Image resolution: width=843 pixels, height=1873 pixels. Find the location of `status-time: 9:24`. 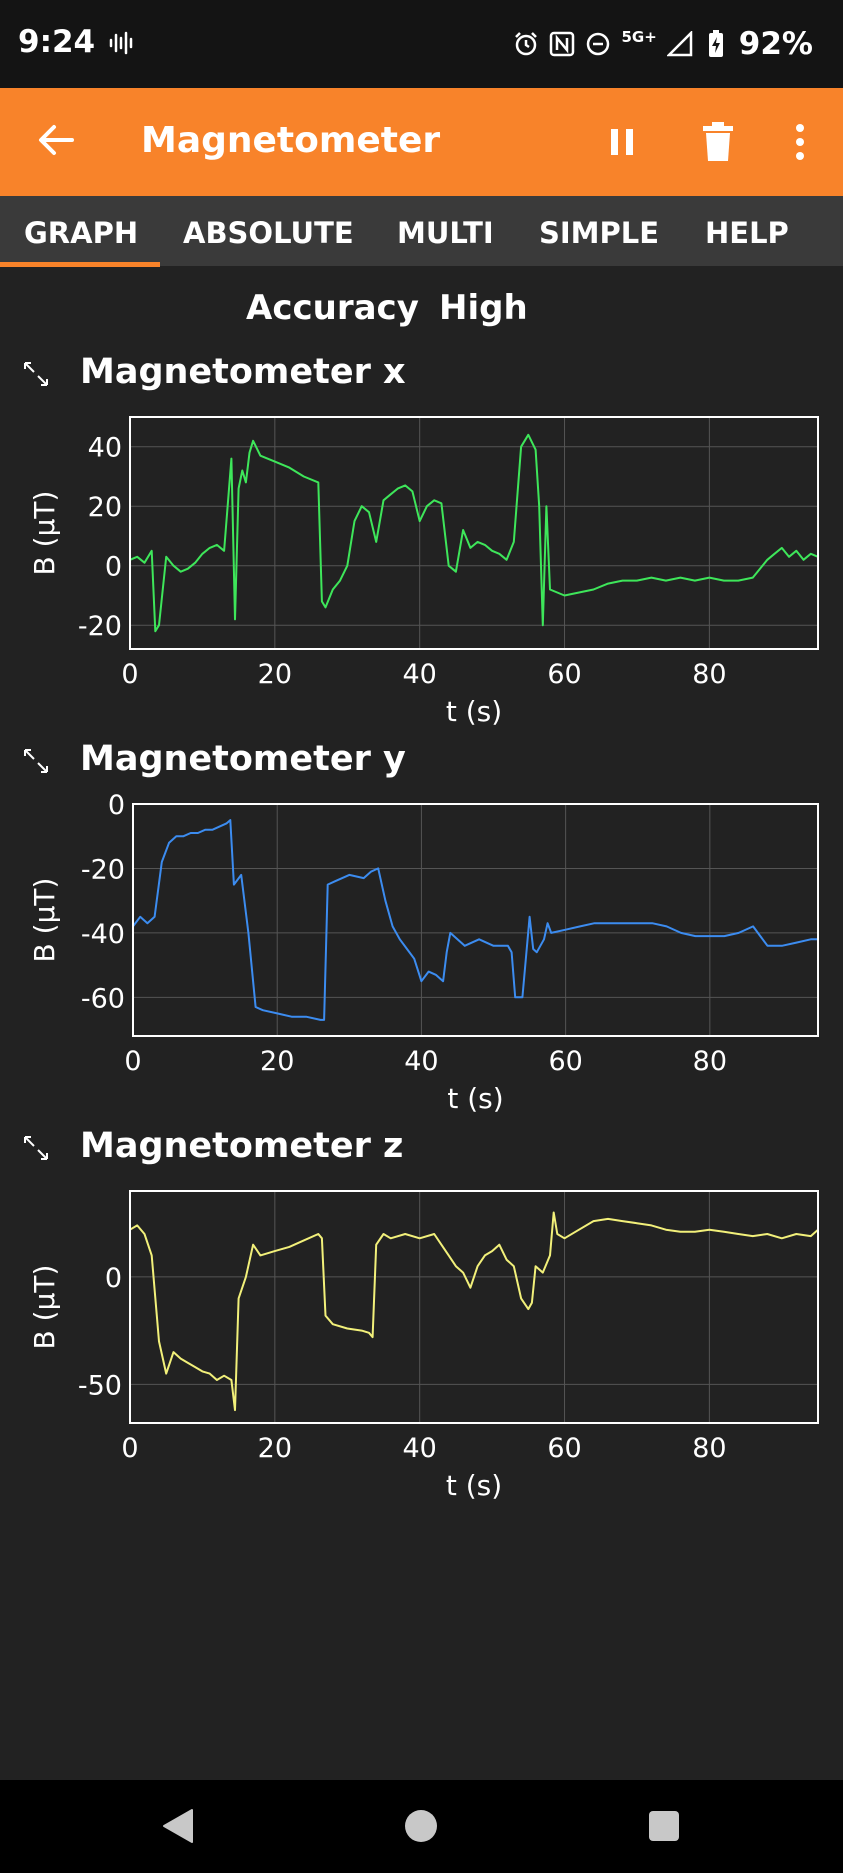

status-time: 9:24 is located at coordinates (57, 42).